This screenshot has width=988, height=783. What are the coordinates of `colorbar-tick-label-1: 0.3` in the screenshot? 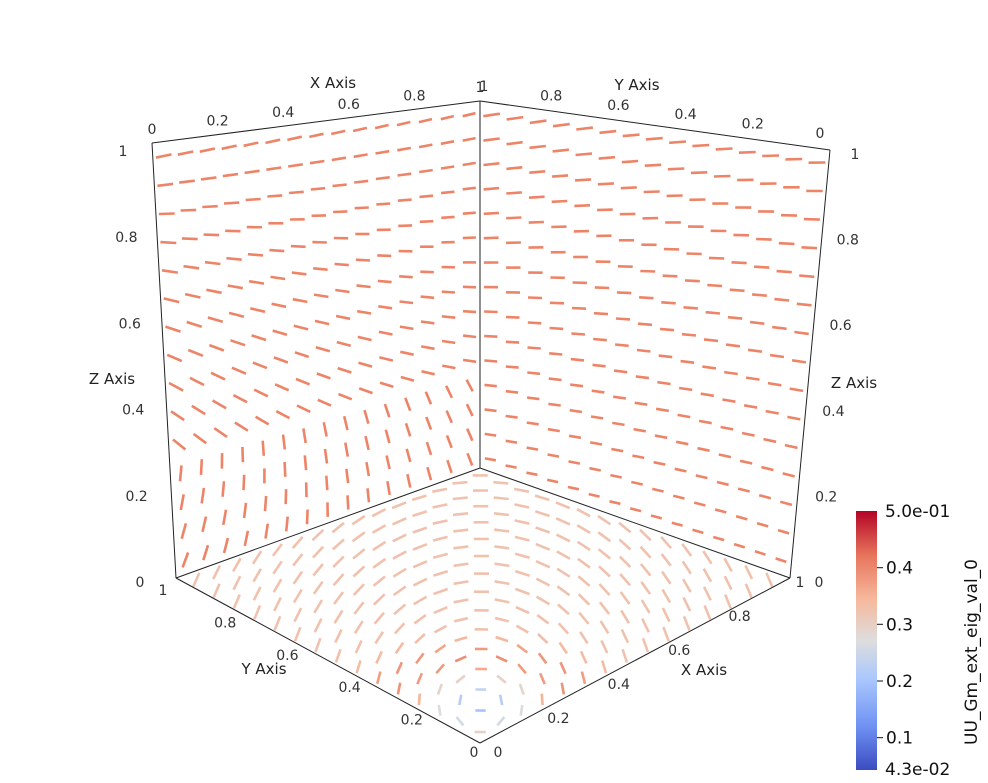 It's located at (899, 625).